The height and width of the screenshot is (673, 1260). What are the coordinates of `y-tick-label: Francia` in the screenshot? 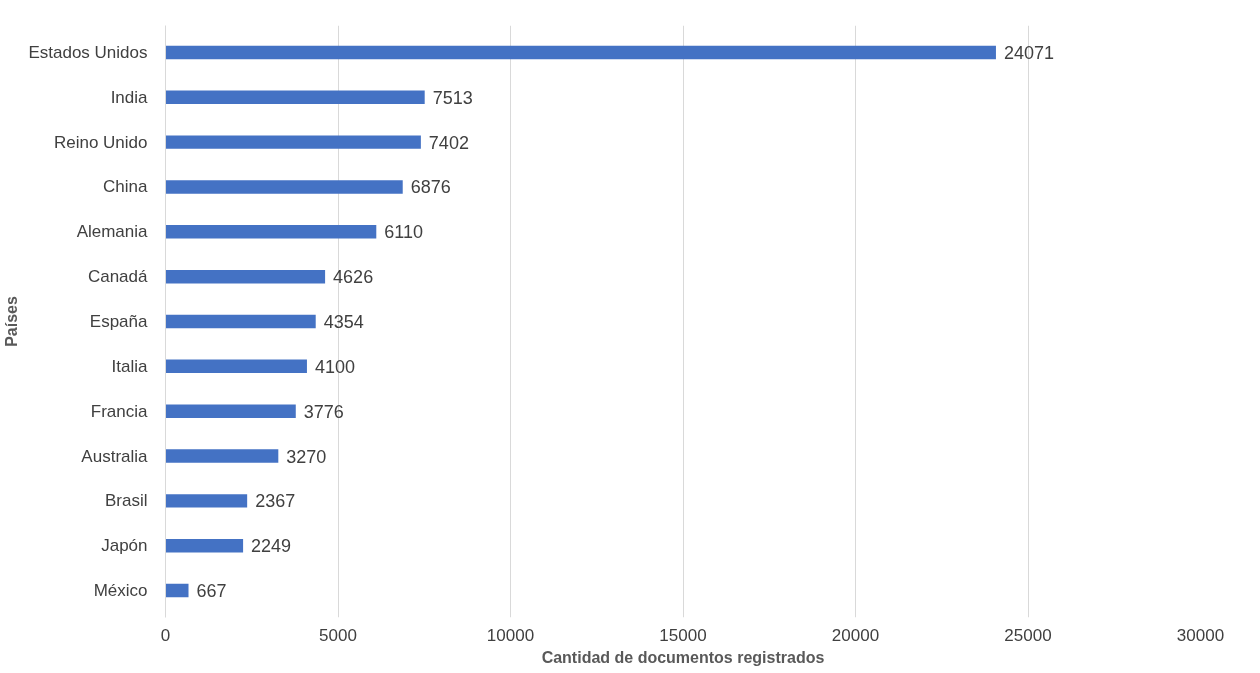 It's located at (119, 411).